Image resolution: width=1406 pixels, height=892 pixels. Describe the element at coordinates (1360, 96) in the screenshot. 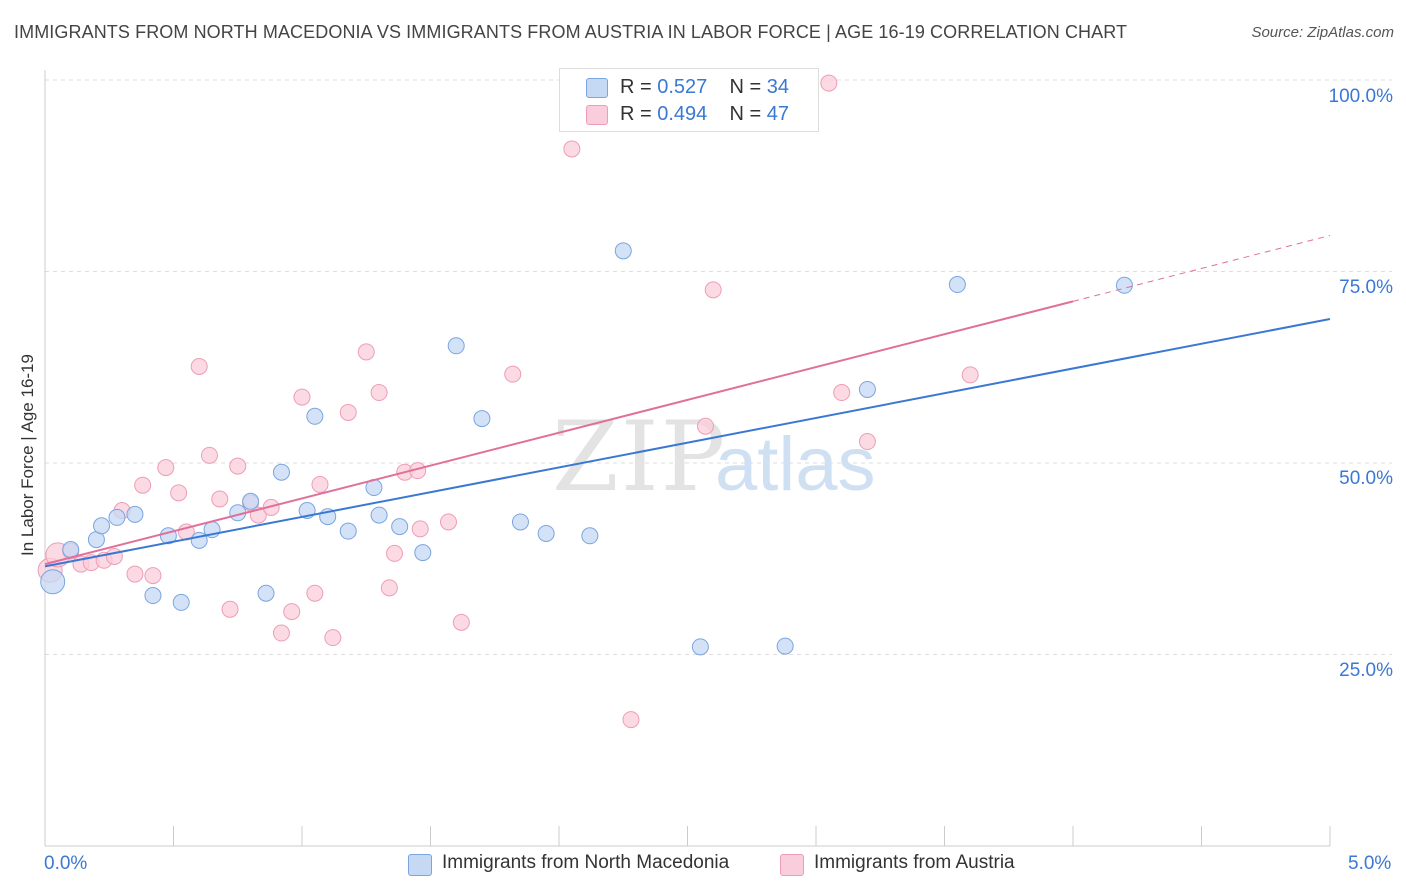

I see `y-tick-label-100: 100.0%` at that location.